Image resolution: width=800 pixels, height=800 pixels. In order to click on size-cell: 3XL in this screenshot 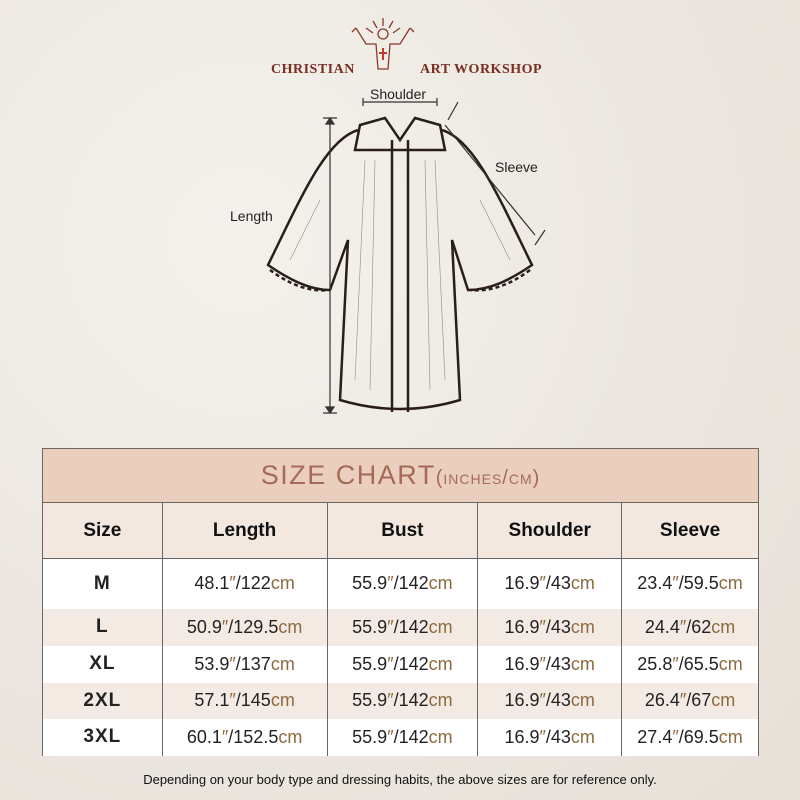, I will do `click(102, 737)`.